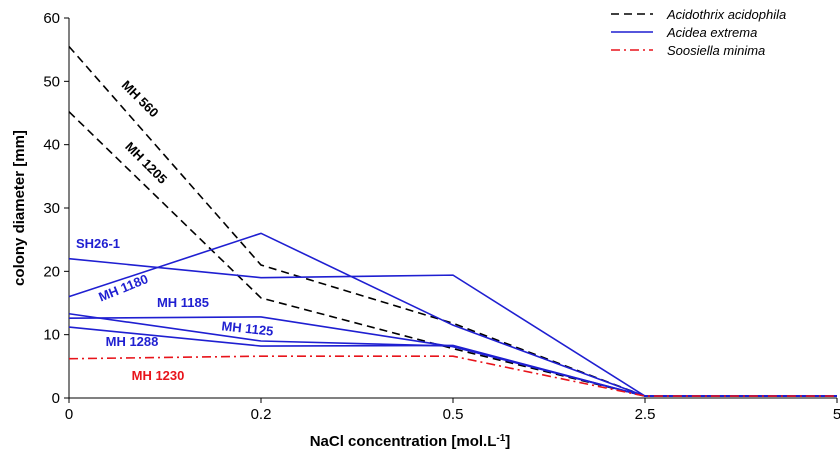  Describe the element at coordinates (98, 243) in the screenshot. I see `series-label: SH26-1` at that location.